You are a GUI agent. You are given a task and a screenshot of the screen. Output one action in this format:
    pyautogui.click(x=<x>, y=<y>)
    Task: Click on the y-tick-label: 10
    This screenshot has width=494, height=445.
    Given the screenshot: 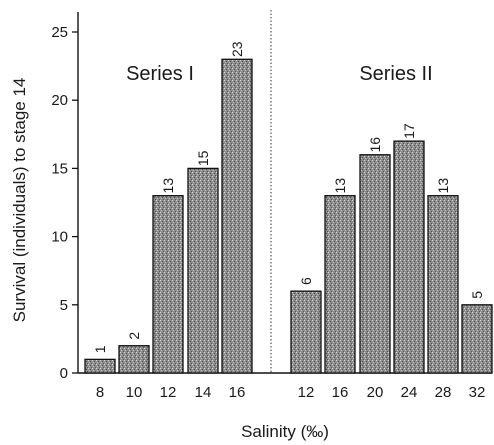 What is the action you would take?
    pyautogui.click(x=59, y=237)
    